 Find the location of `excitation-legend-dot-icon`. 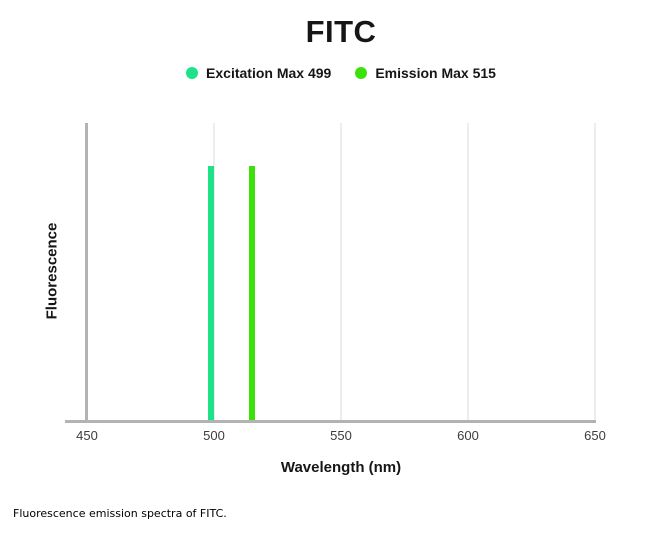

excitation-legend-dot-icon is located at coordinates (192, 73).